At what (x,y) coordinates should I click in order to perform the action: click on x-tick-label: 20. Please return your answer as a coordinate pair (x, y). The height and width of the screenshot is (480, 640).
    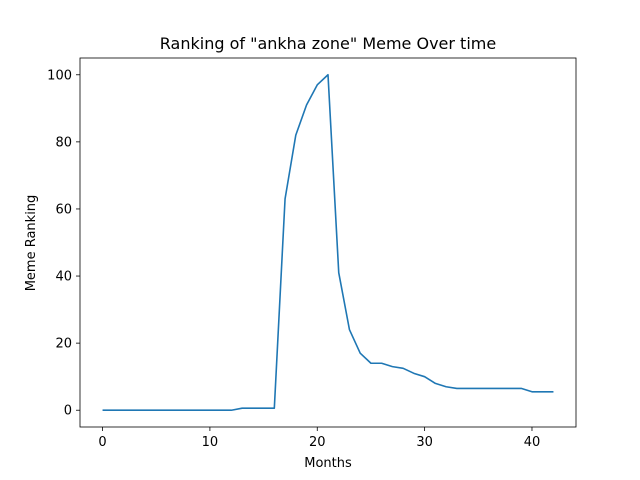
    Looking at the image, I should click on (317, 442).